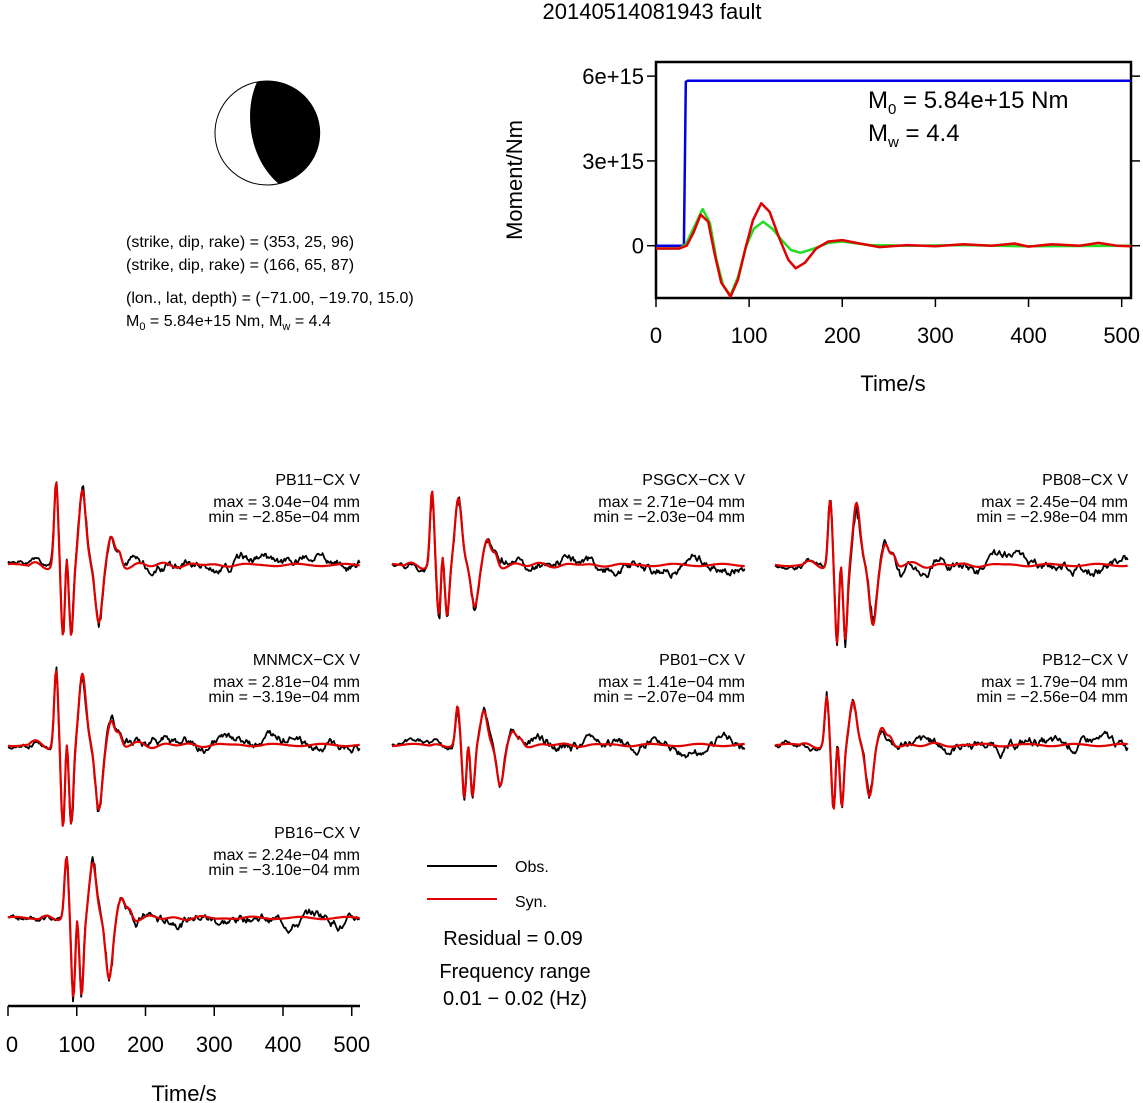  Describe the element at coordinates (286, 855) in the screenshot. I see `station-max: max = 2.24e−04 mm` at that location.